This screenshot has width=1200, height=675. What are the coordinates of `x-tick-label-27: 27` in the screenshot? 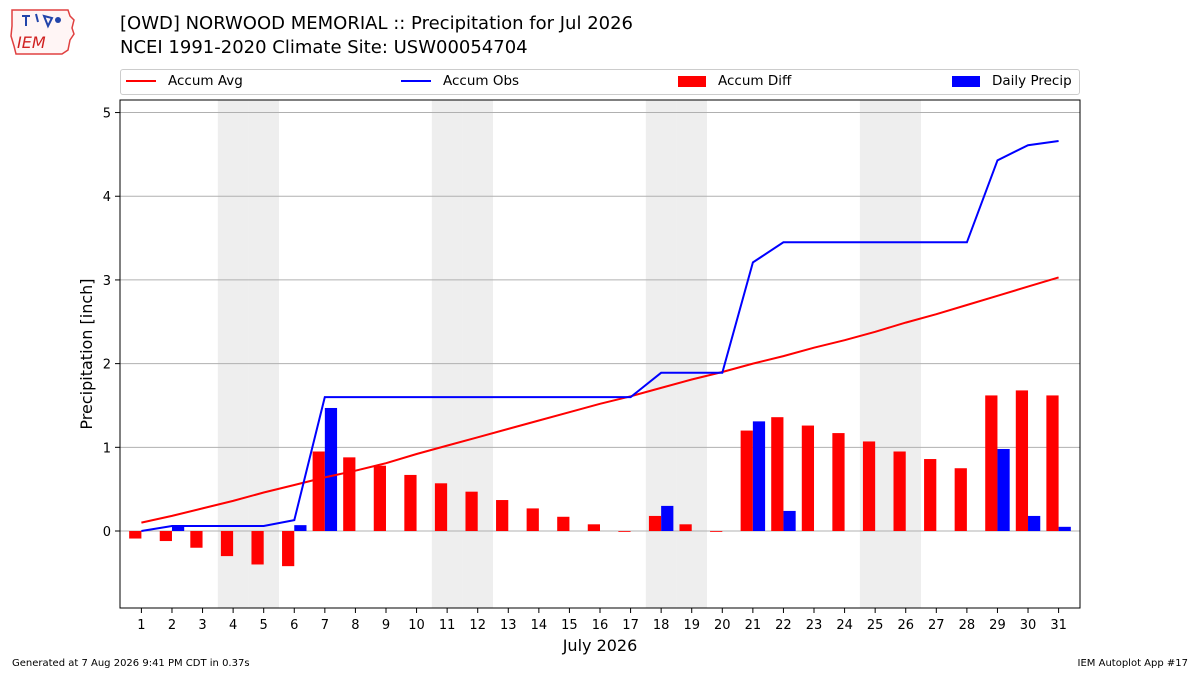 It's located at (936, 625).